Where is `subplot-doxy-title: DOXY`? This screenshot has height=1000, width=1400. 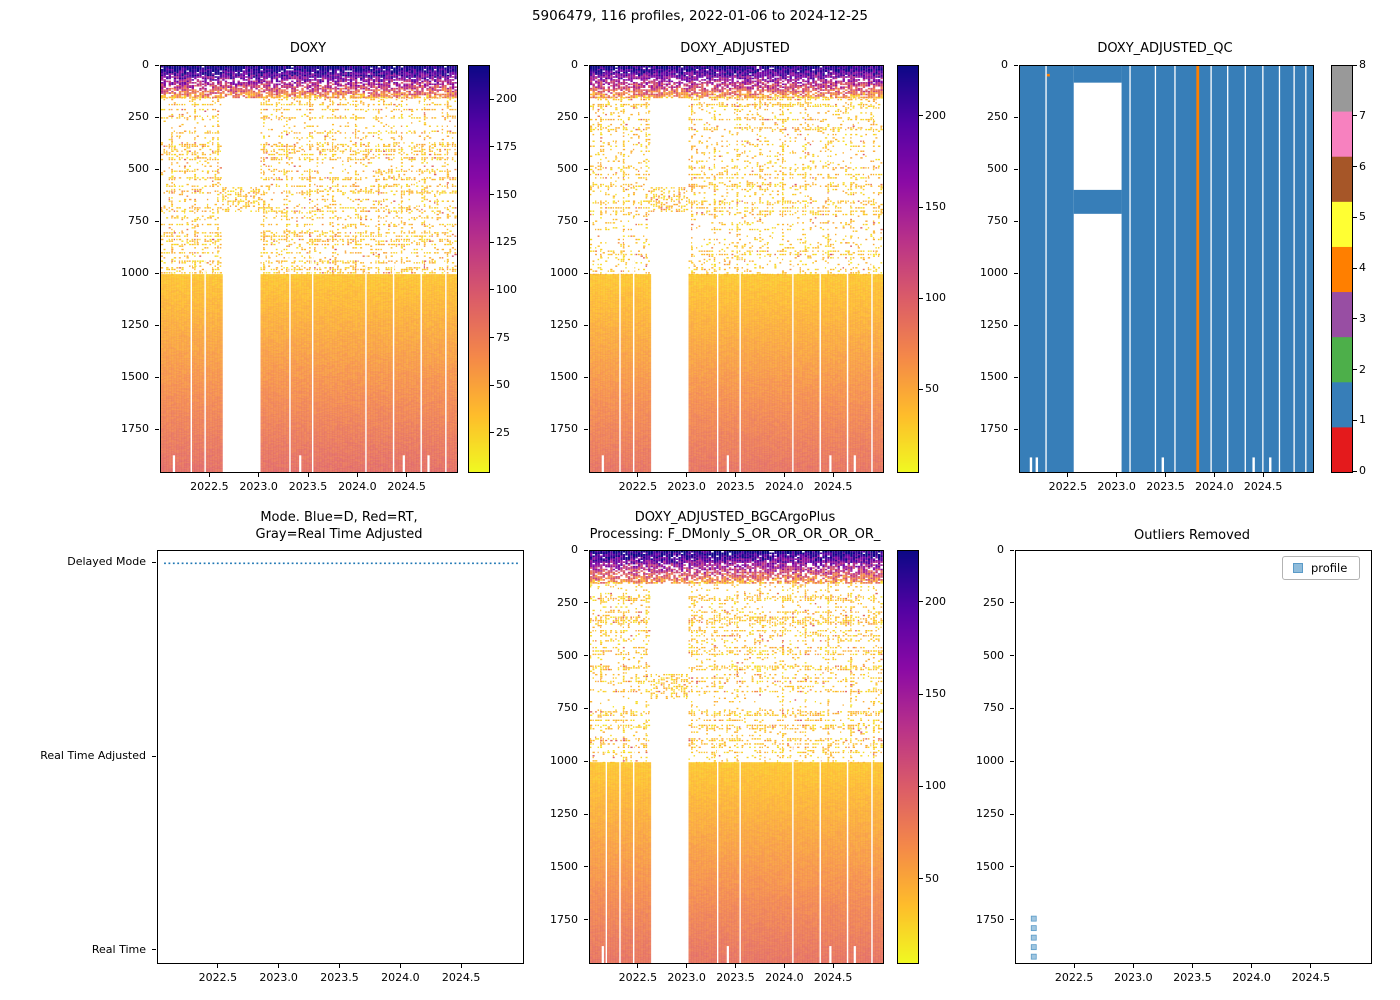 subplot-doxy-title: DOXY is located at coordinates (308, 48).